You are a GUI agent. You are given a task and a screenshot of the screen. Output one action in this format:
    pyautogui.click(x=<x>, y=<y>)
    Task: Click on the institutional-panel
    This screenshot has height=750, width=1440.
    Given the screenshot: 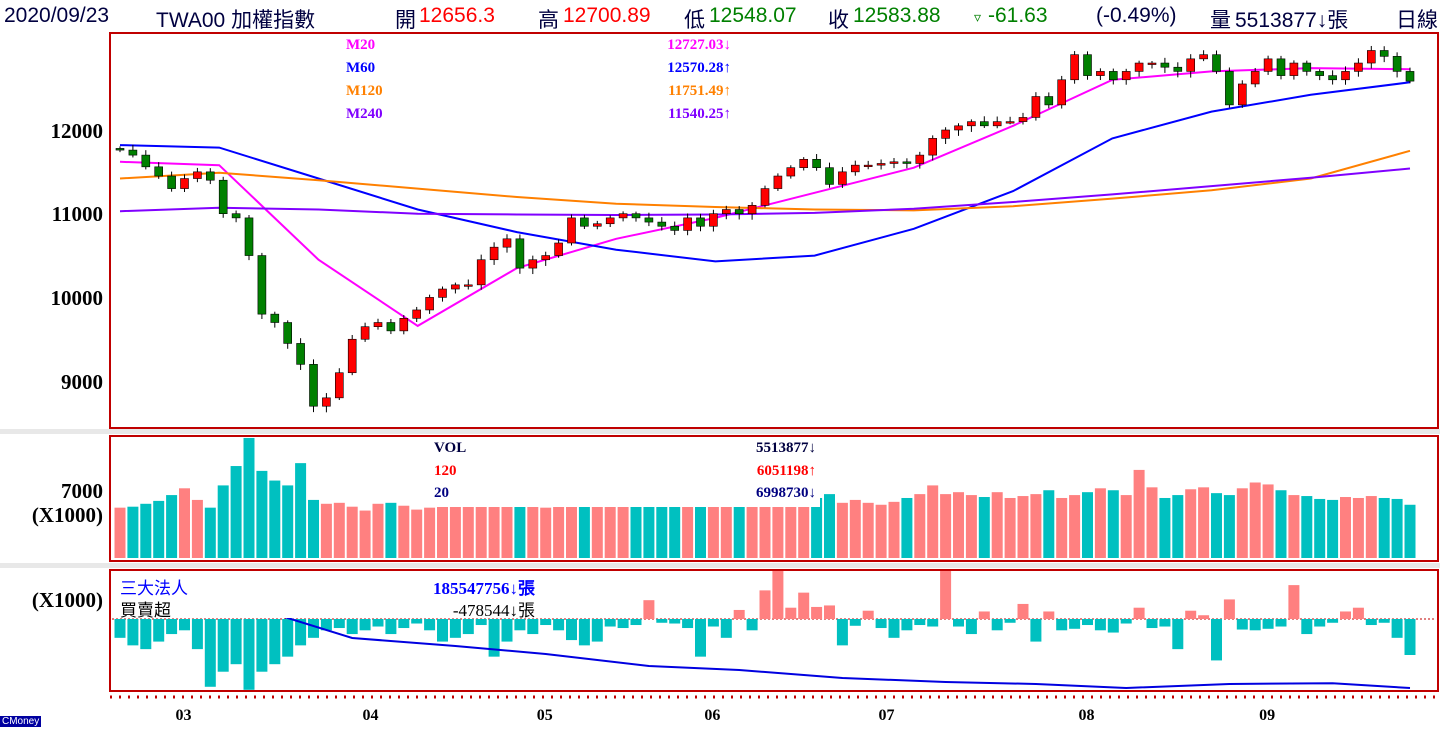 What is the action you would take?
    pyautogui.click(x=774, y=629)
    